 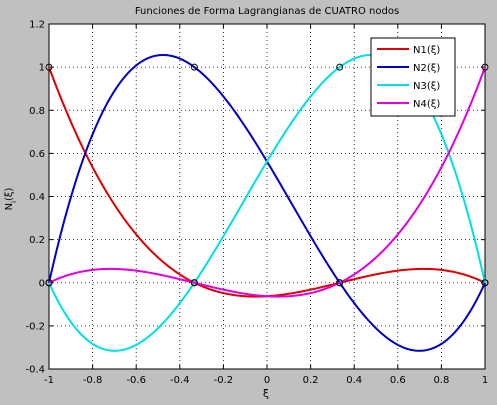 What do you see at coordinates (49, 380) in the screenshot?
I see `x-tick-label: -1` at bounding box center [49, 380].